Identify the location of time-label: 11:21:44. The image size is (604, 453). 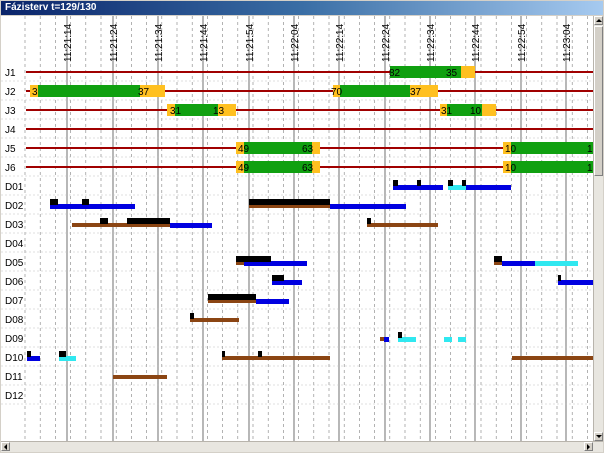
(204, 42).